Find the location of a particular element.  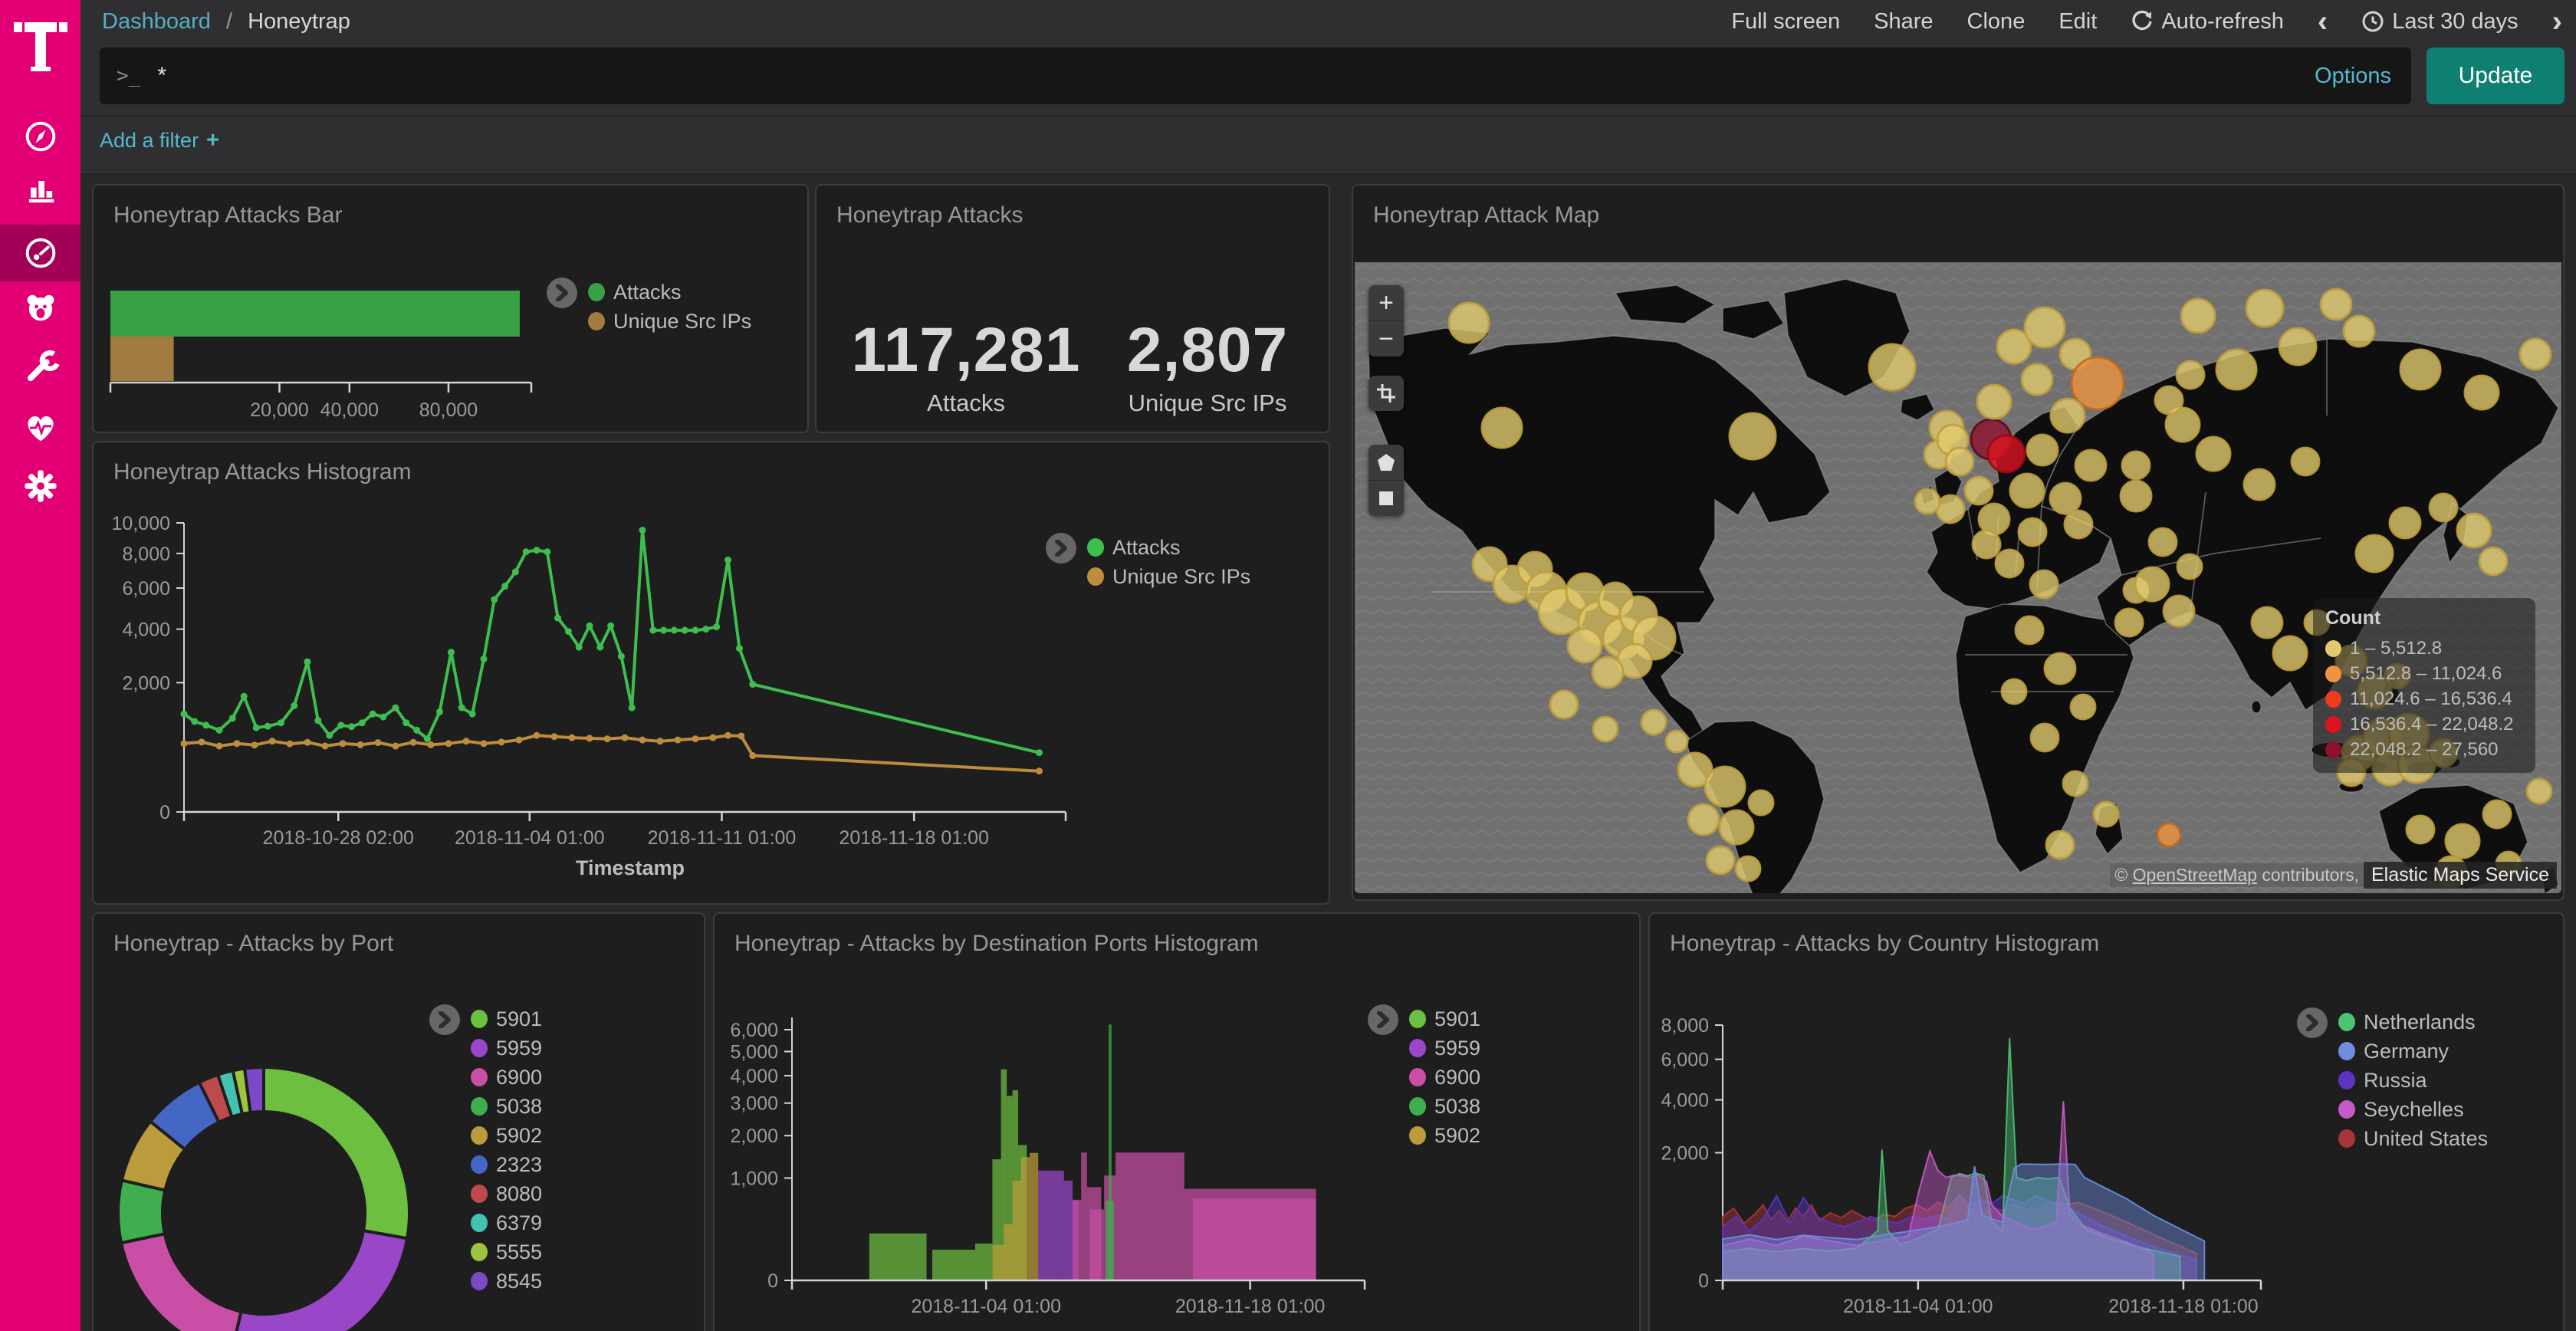

edit-button: Edit is located at coordinates (2078, 21).